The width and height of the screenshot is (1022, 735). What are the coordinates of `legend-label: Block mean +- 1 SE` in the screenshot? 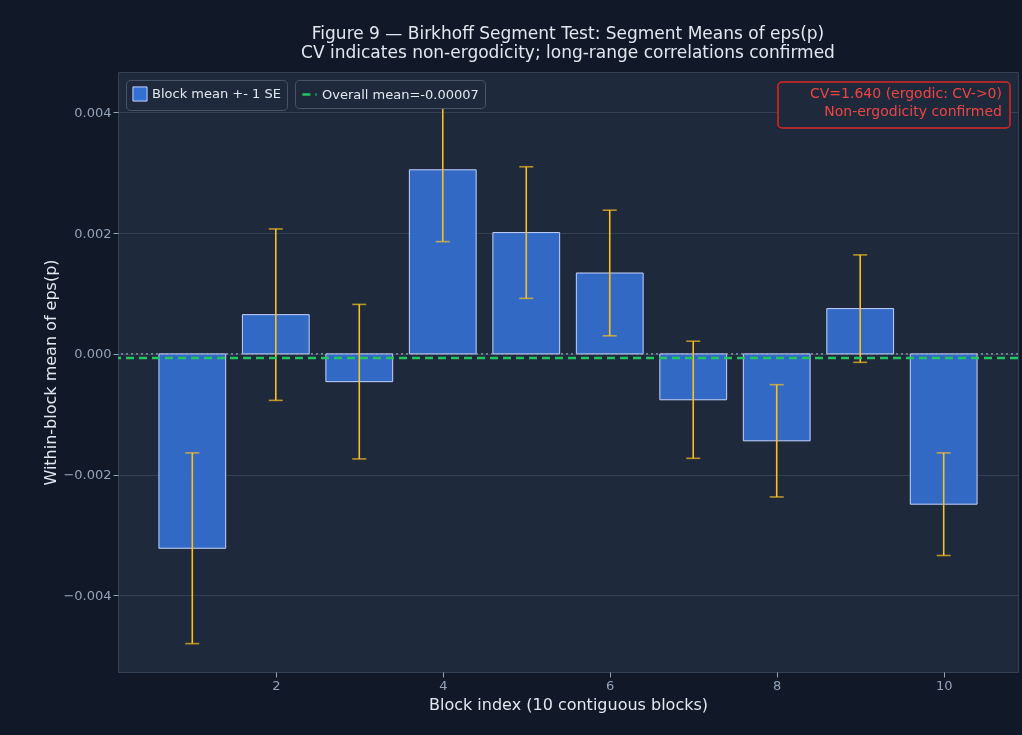 It's located at (216, 93).